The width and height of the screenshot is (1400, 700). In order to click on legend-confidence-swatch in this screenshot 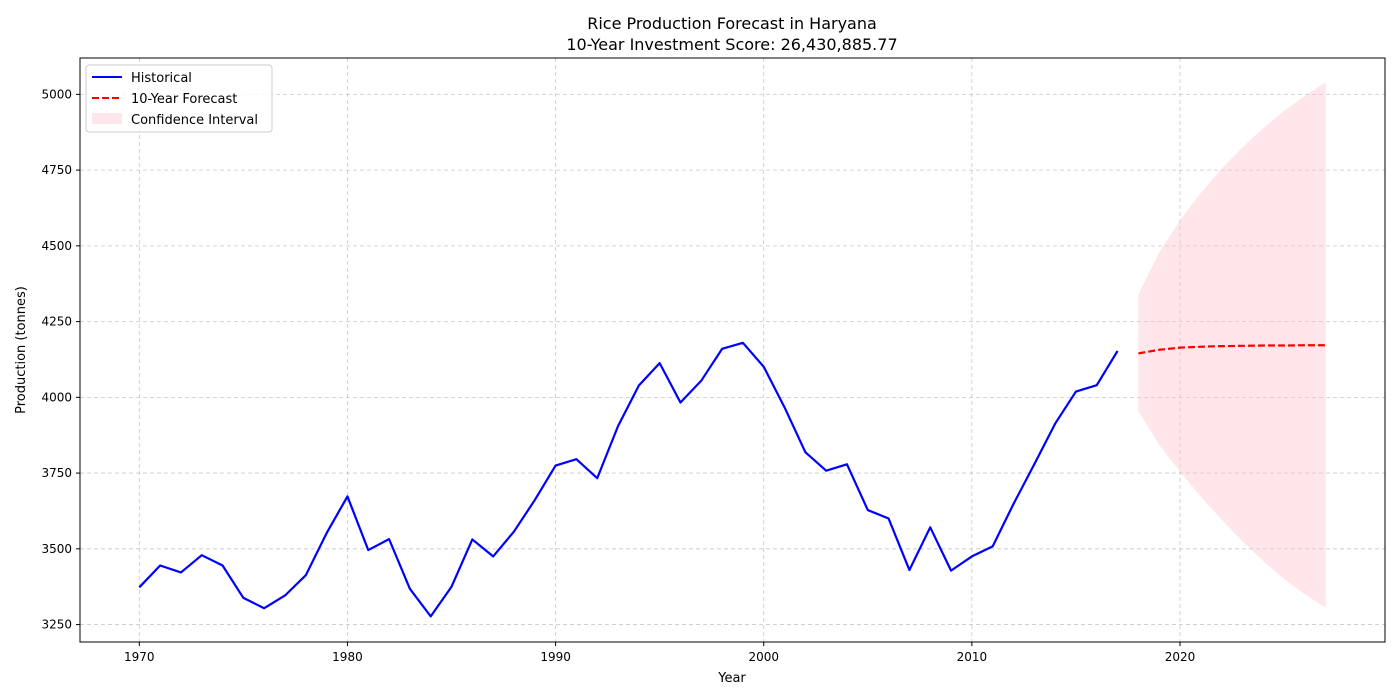, I will do `click(107, 118)`.